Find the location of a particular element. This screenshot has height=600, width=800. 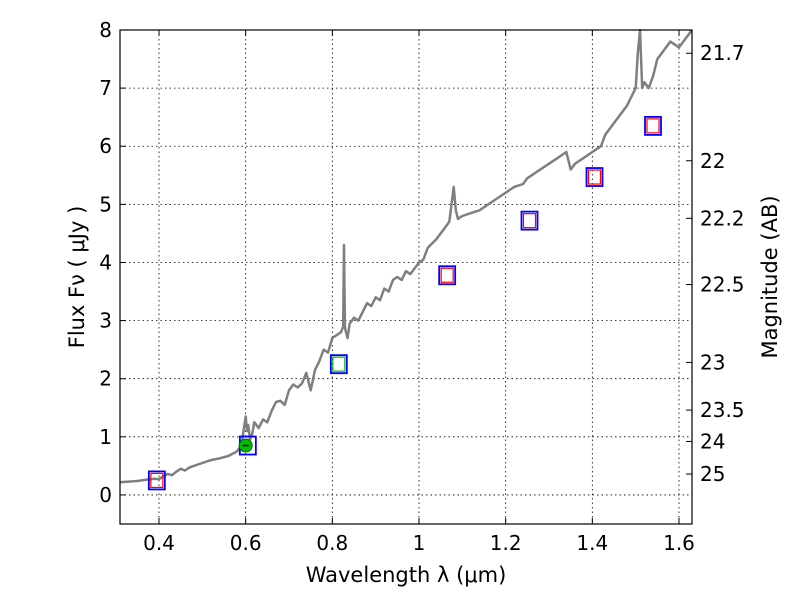

x-tick-label: 0.4 is located at coordinates (159, 543).